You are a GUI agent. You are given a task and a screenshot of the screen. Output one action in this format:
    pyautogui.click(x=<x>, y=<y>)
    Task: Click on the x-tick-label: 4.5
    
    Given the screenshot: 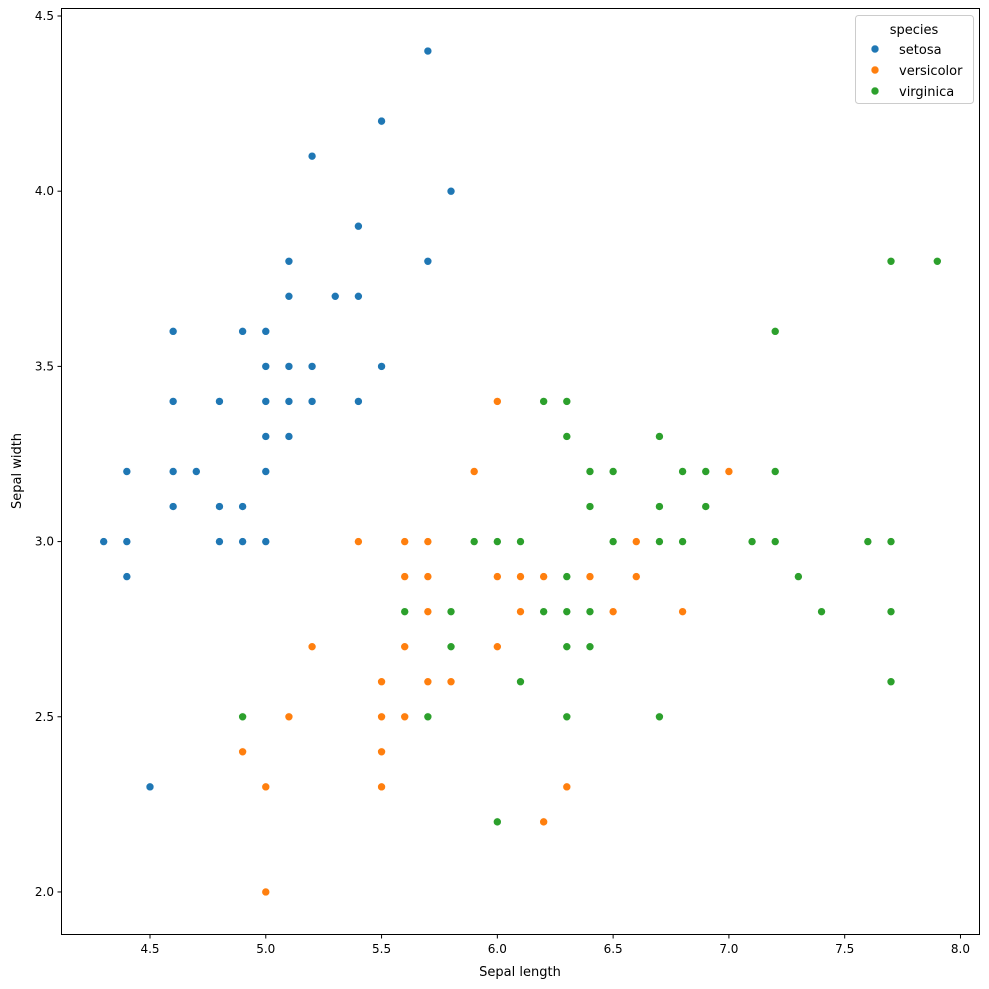 What is the action you would take?
    pyautogui.click(x=149, y=949)
    